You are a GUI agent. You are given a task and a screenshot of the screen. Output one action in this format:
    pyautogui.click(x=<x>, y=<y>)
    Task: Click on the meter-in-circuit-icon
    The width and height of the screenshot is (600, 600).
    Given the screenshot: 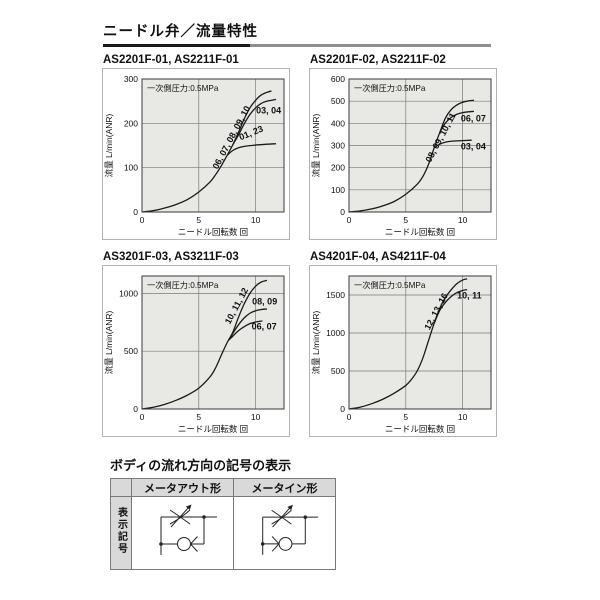 What is the action you would take?
    pyautogui.click(x=289, y=529)
    